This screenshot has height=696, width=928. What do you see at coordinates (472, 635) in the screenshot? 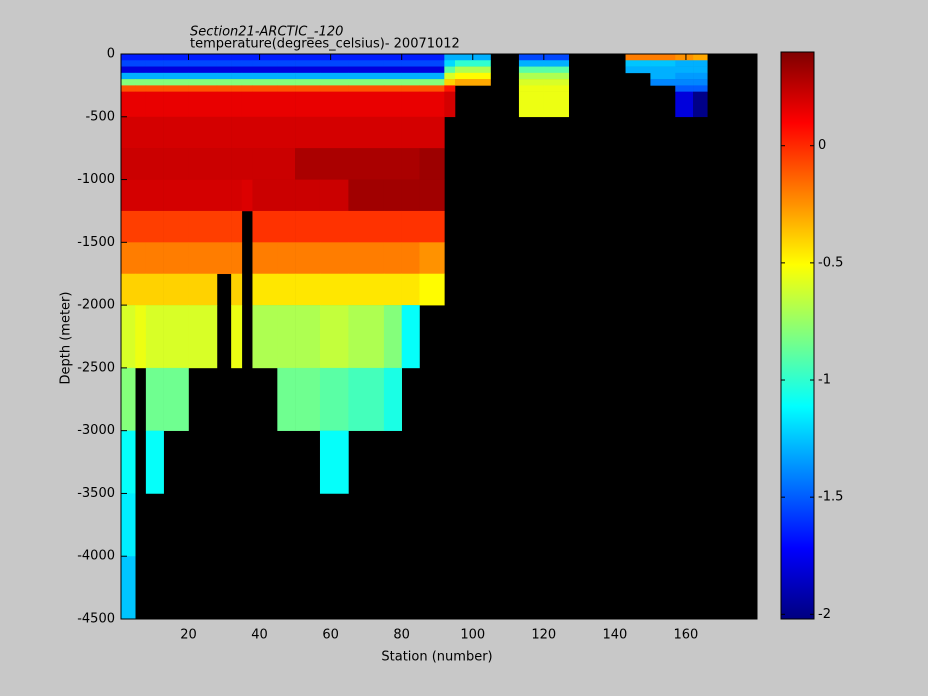
I see `x-tick-label: 100` at bounding box center [472, 635].